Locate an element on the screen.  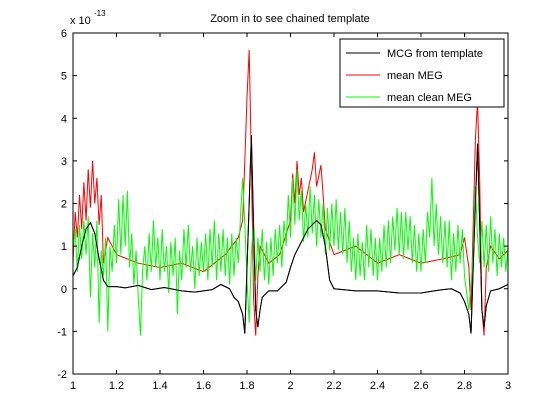
y-exponent-base: x 10 is located at coordinates (80, 21).